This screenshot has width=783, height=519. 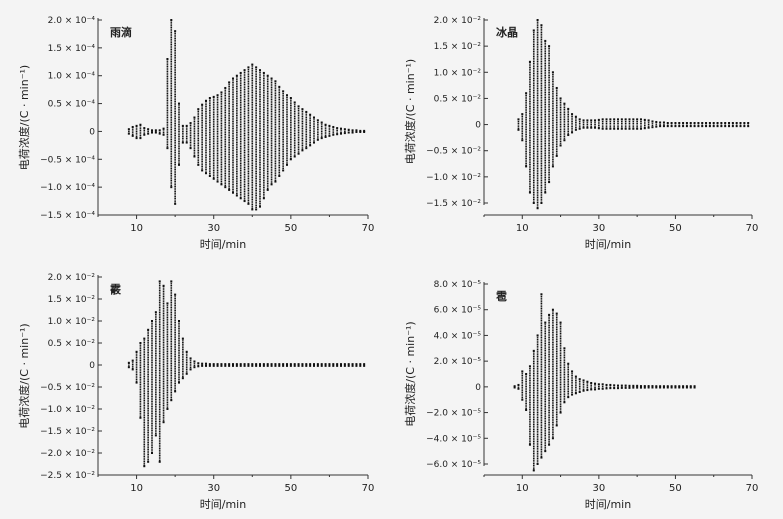 I want to click on y-tick-label: 1.5 × 10⁻², so click(x=72, y=300).